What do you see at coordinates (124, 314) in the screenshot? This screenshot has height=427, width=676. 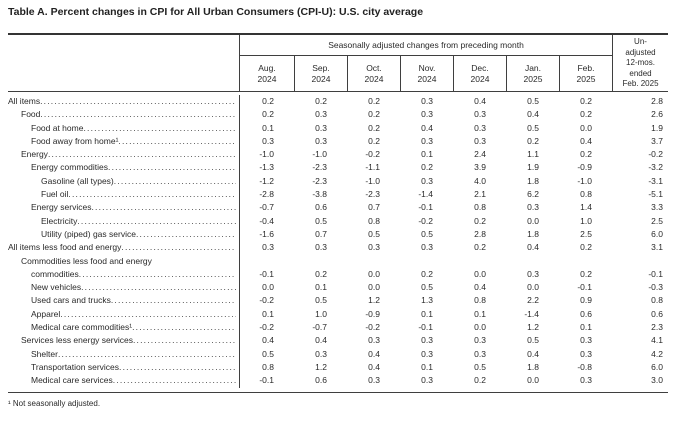 I see `row-label: Apparel` at bounding box center [124, 314].